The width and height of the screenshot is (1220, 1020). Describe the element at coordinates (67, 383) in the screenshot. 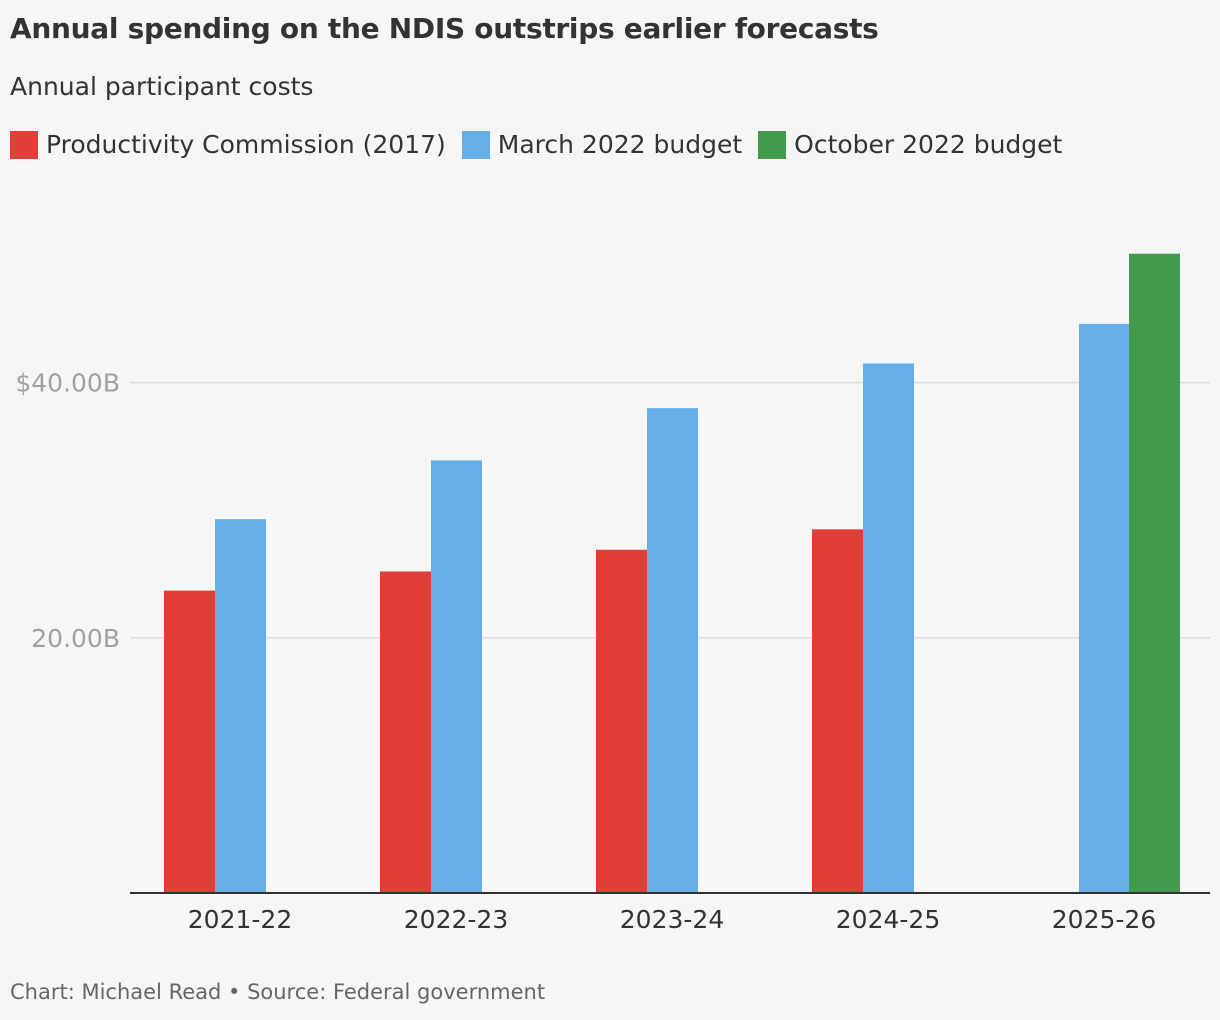

I see `y-tick-label: $40.00B` at that location.